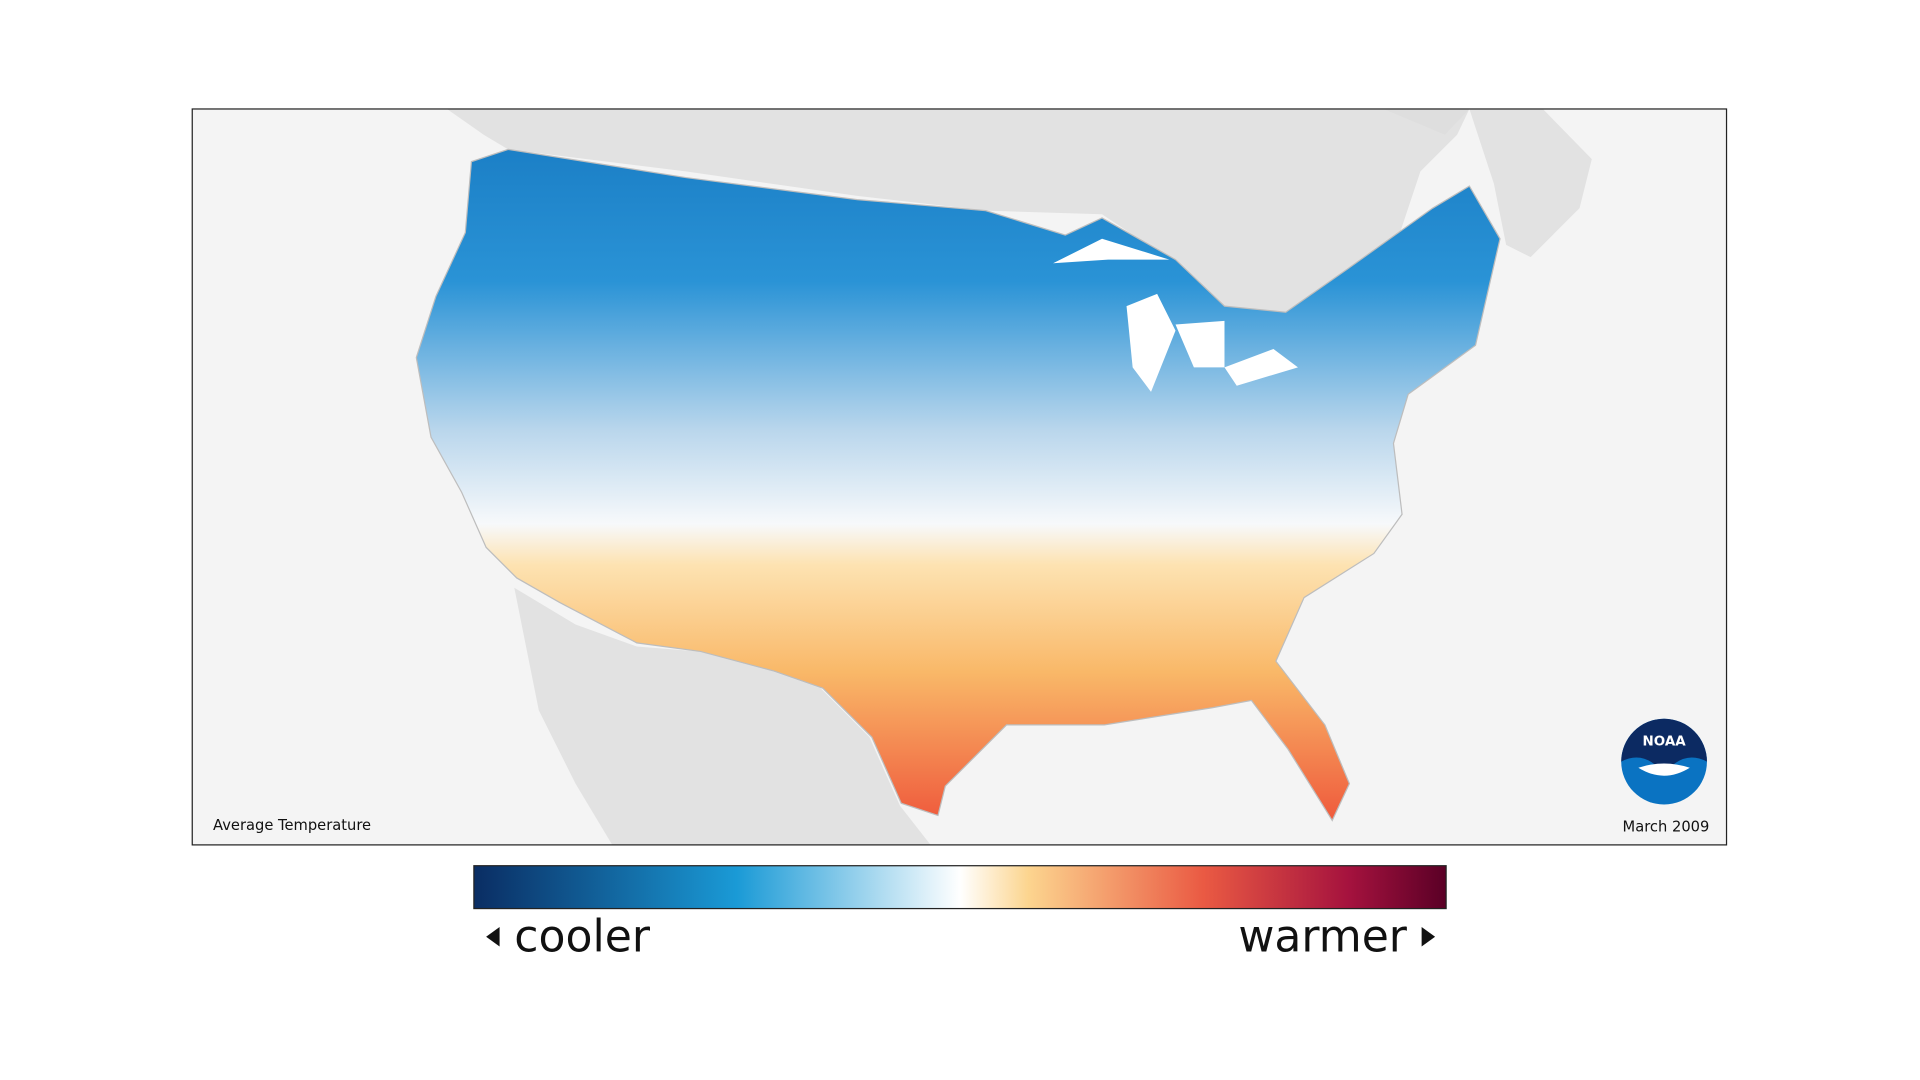 Image resolution: width=1920 pixels, height=1080 pixels. Describe the element at coordinates (1666, 826) in the screenshot. I see `map-date: March 2009` at that location.